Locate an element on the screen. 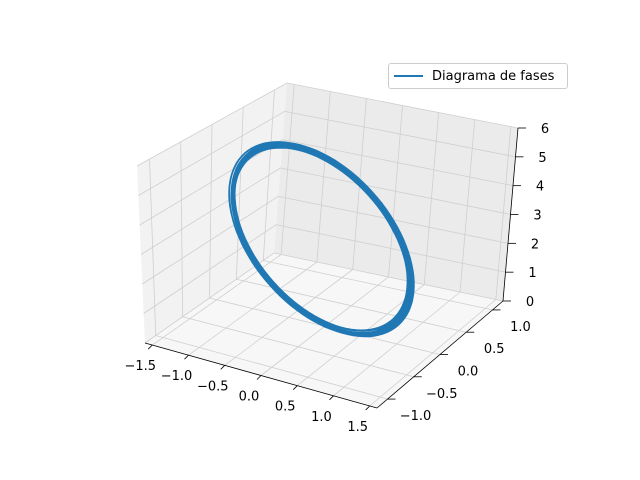 The height and width of the screenshot is (480, 640). legend: Diagrama de fases is located at coordinates (478, 76).